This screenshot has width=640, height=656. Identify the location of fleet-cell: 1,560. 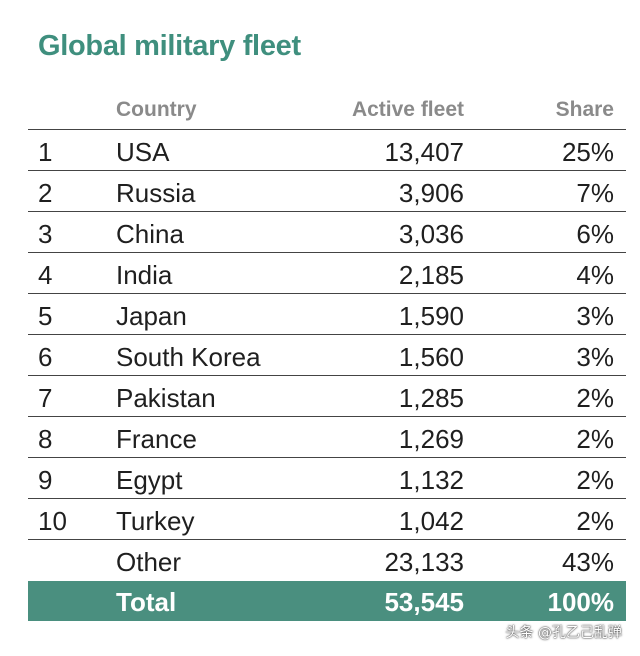
(431, 357).